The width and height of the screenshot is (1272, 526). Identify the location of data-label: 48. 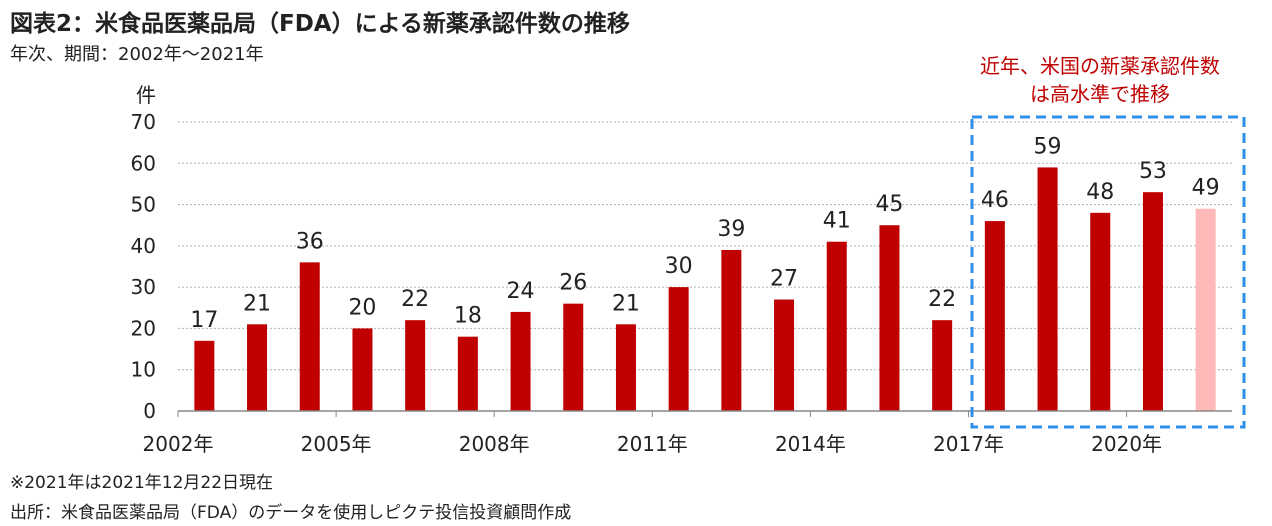
(1100, 192).